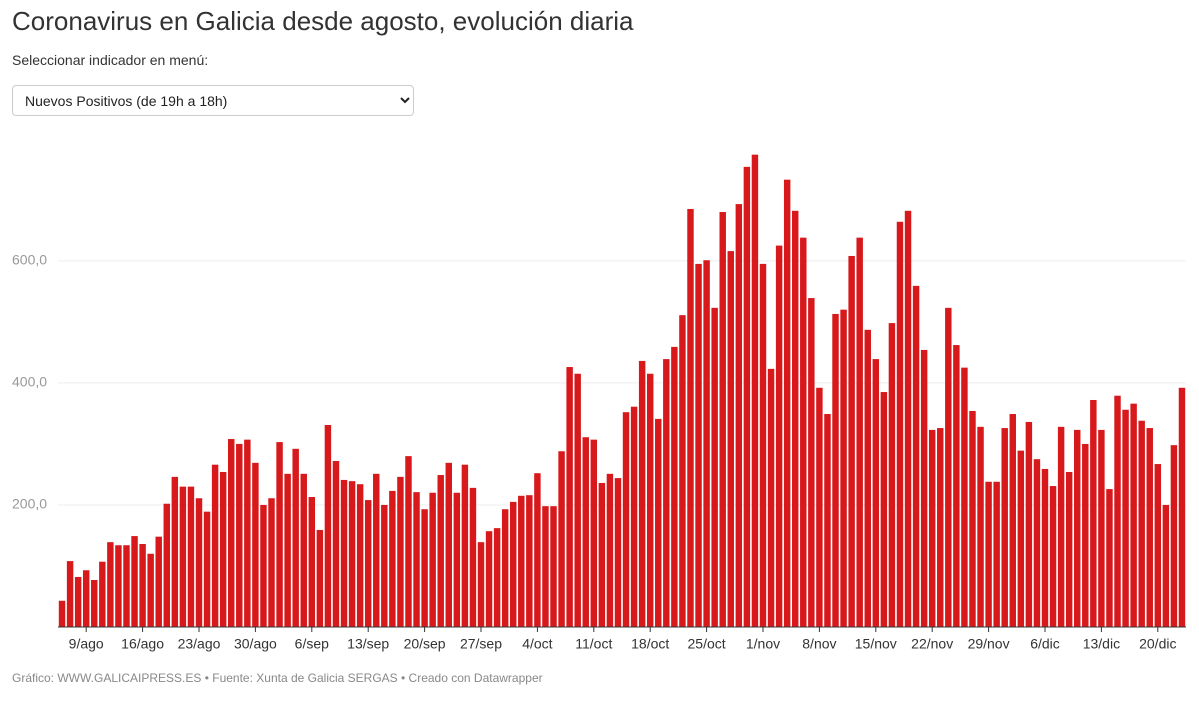  What do you see at coordinates (29, 382) in the screenshot?
I see `y-tick-label: 400,0` at bounding box center [29, 382].